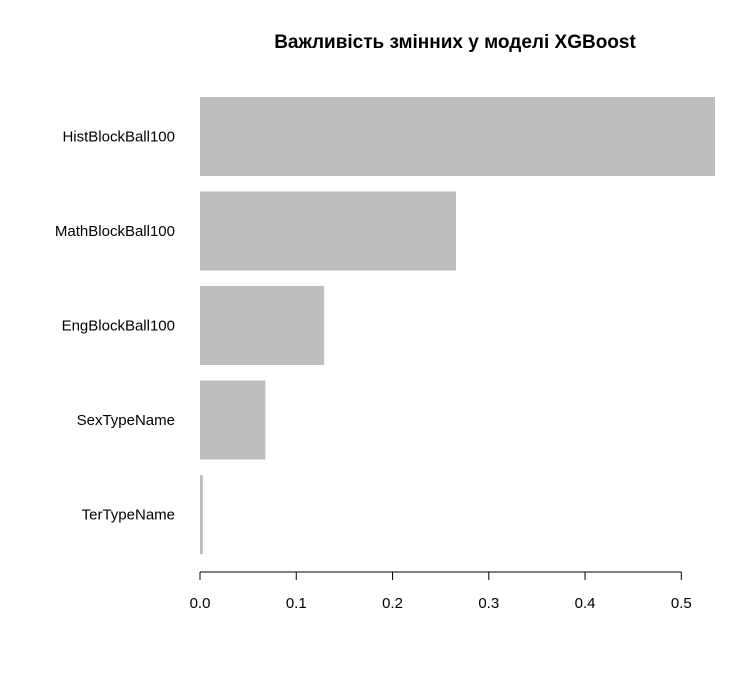 The image size is (756, 676). I want to click on x-tick-label: 0.2, so click(392, 603).